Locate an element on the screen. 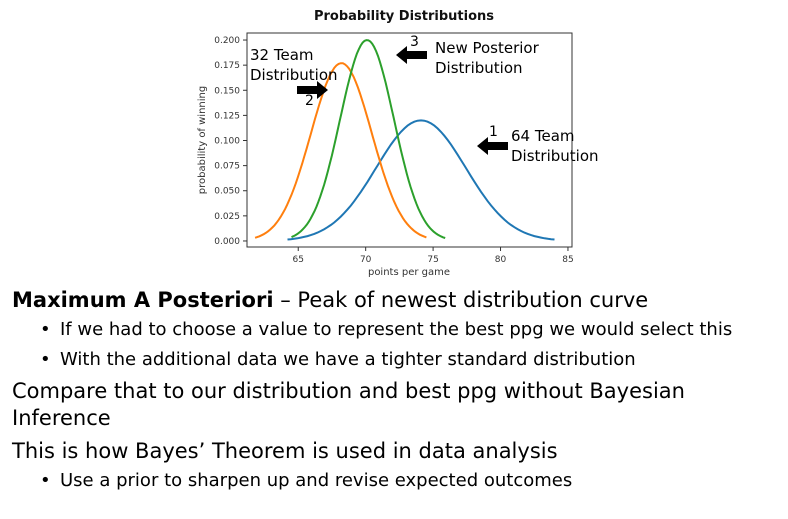 The height and width of the screenshot is (519, 788). annotation-64-team-text: 64 Team Distribution is located at coordinates (555, 146).